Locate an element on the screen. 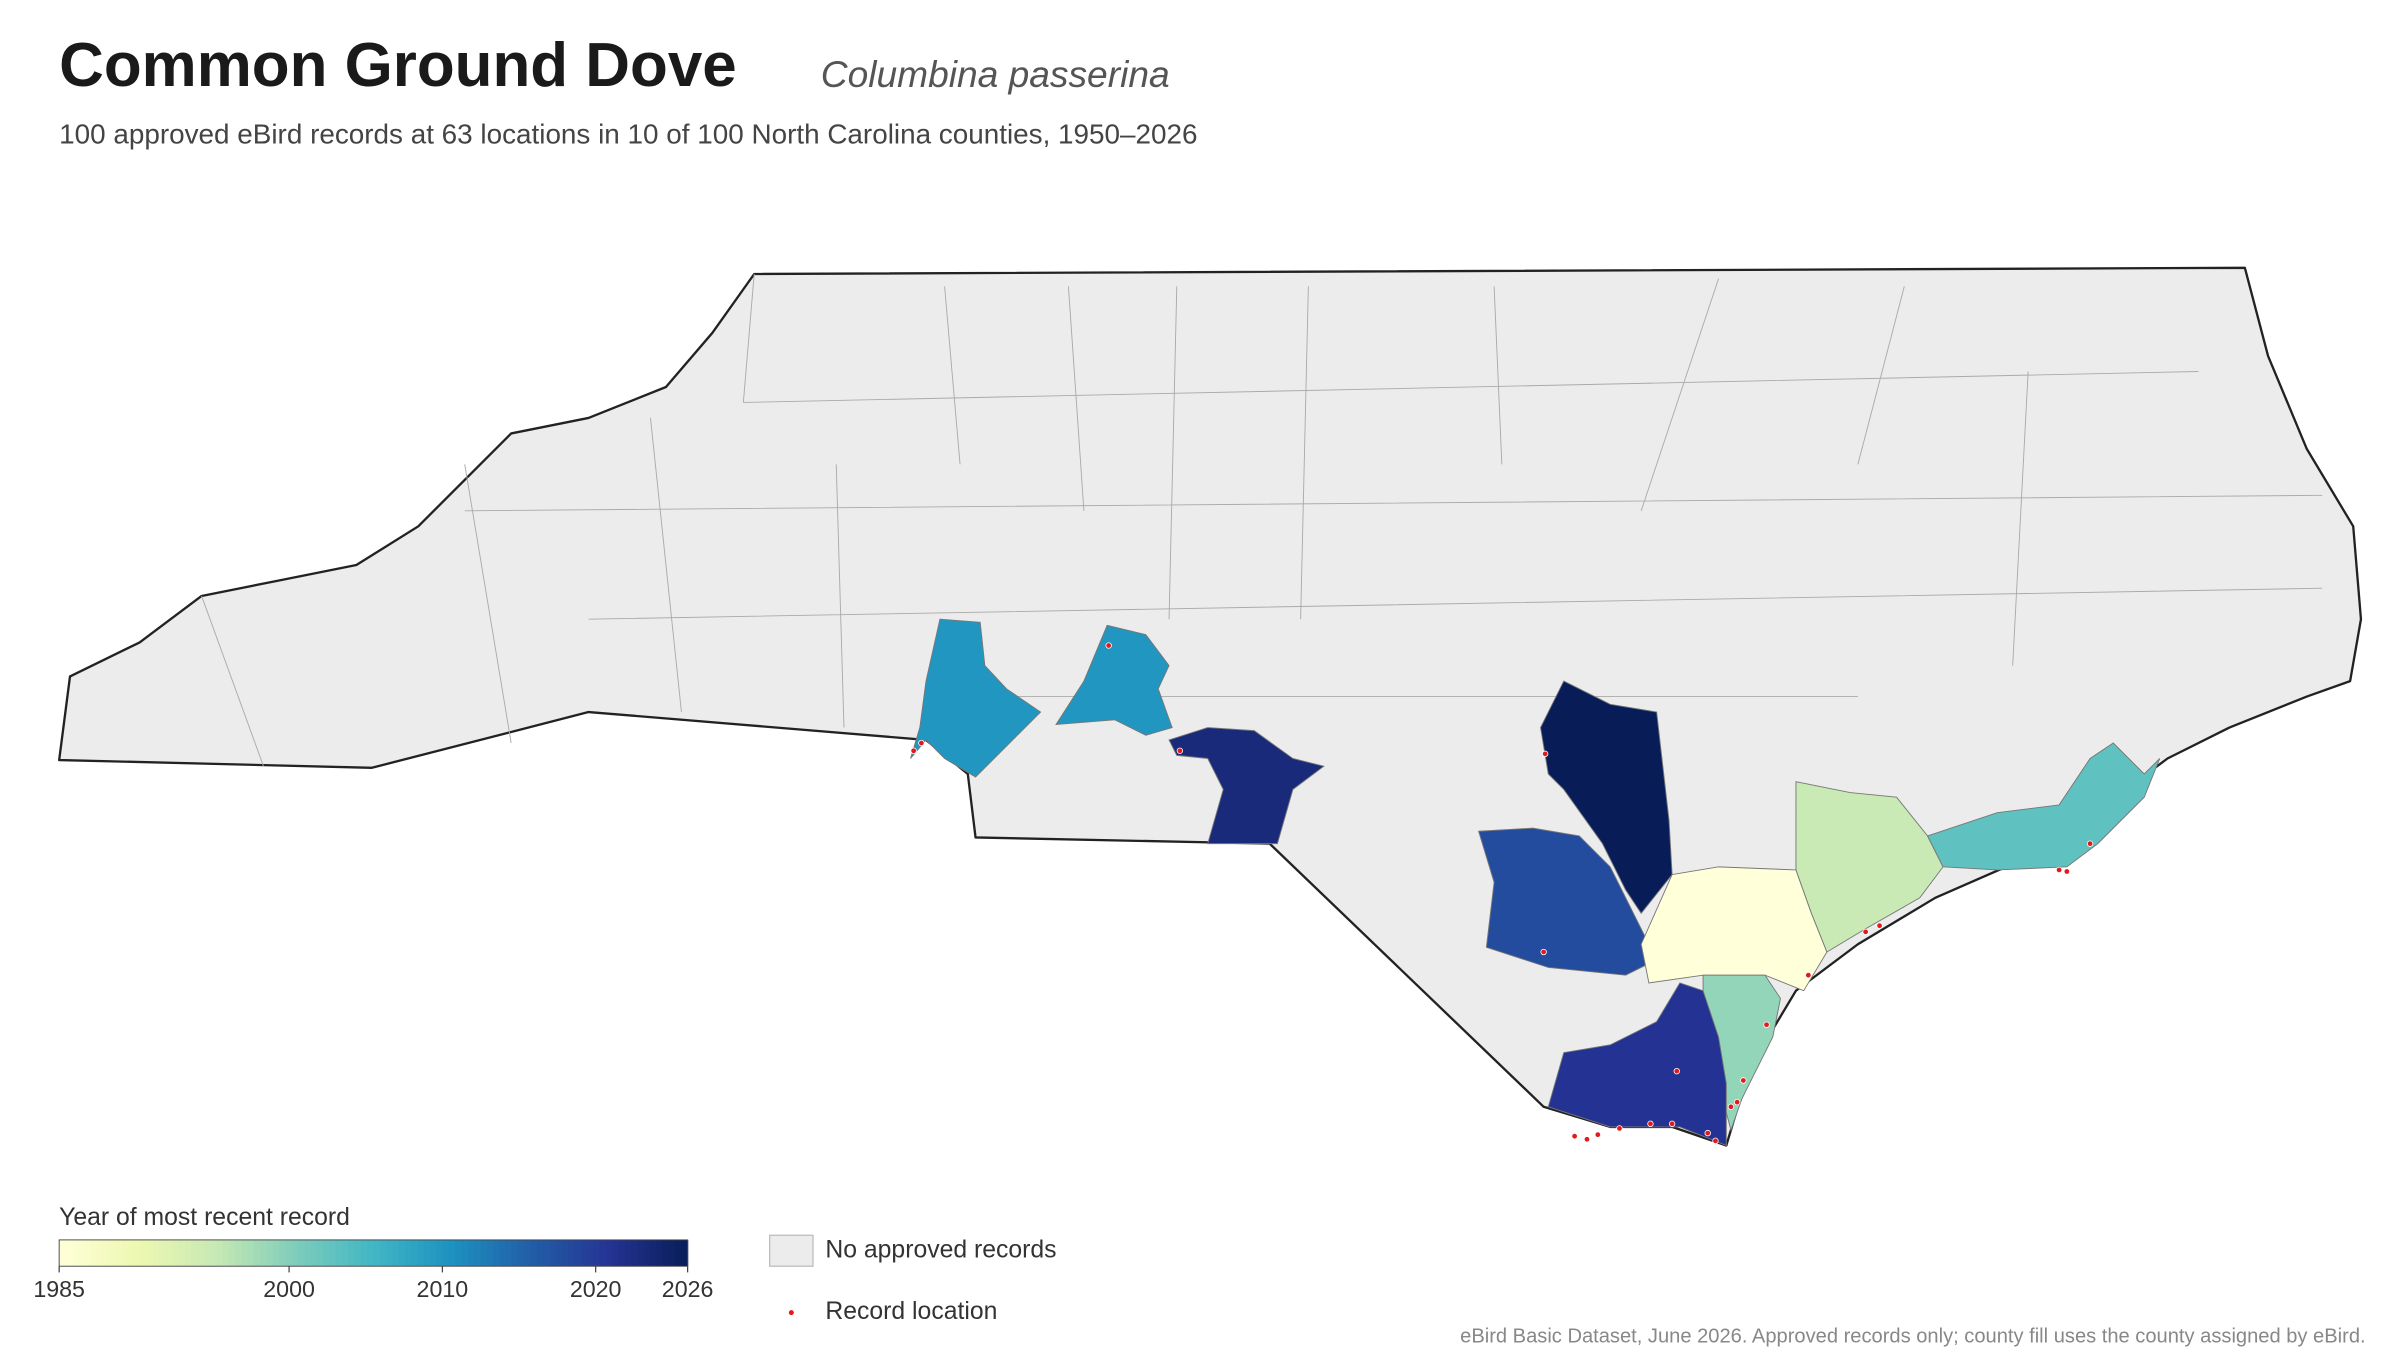  no-record-swatch is located at coordinates (791, 1250).